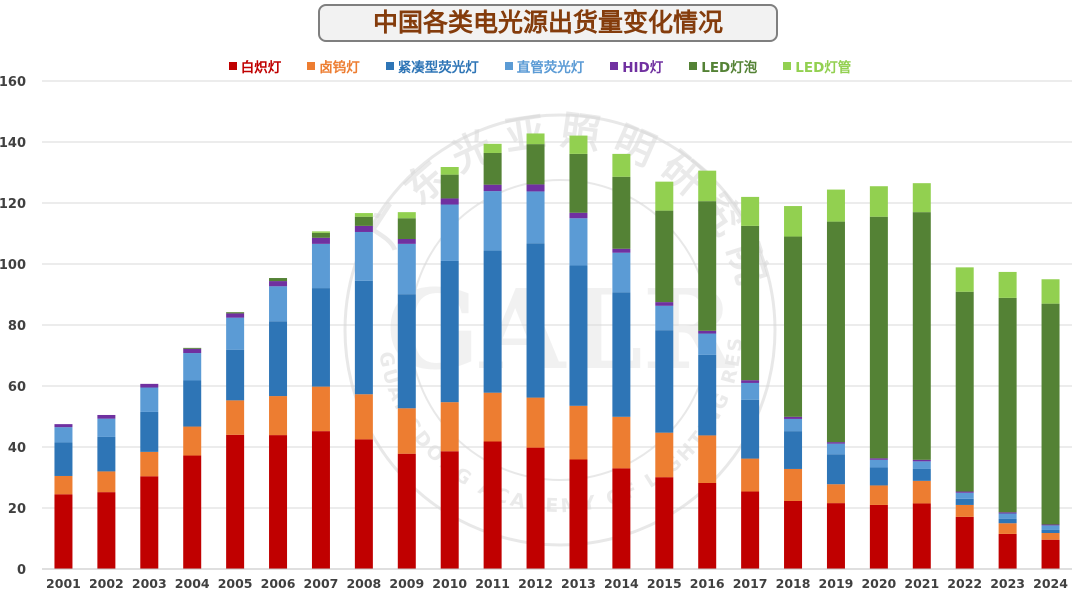 The width and height of the screenshot is (1080, 599). I want to click on x-tick-label: 2019, so click(836, 583).